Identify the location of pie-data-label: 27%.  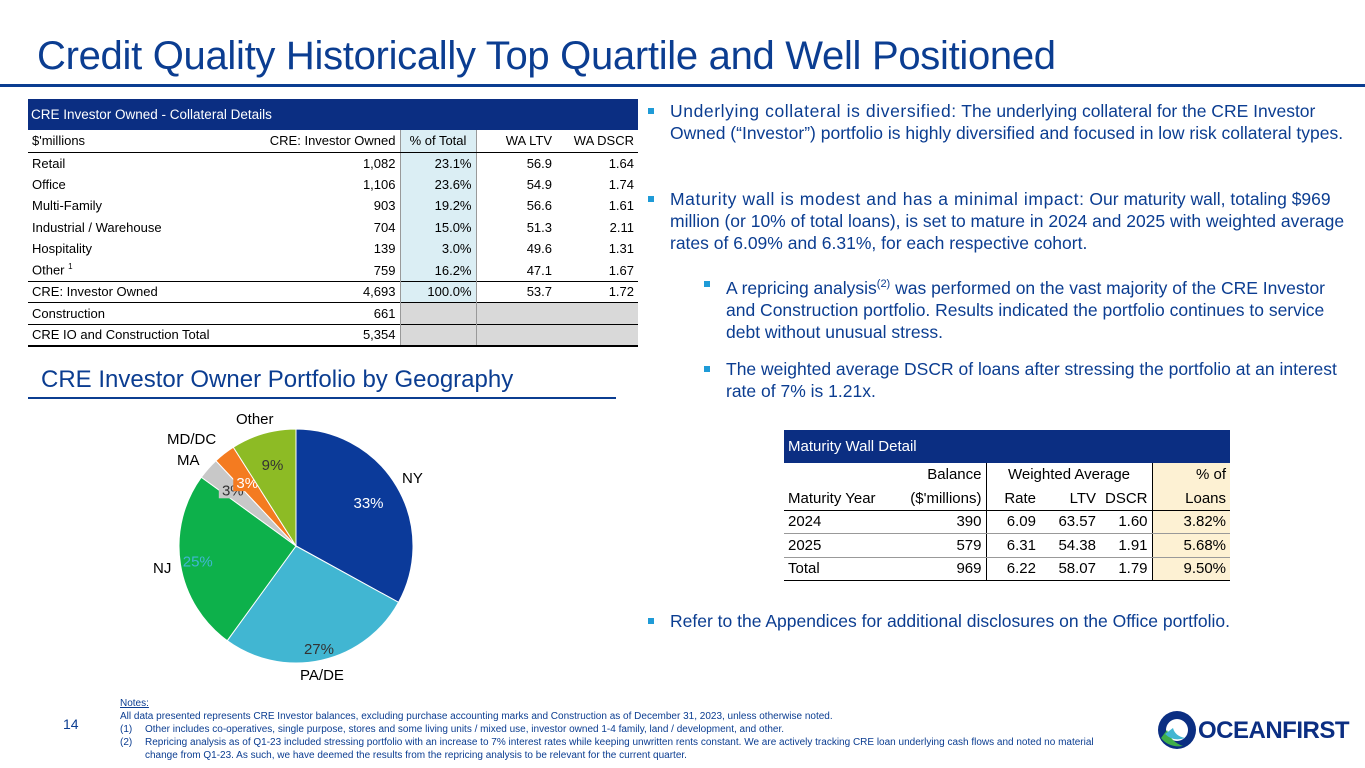
(319, 649).